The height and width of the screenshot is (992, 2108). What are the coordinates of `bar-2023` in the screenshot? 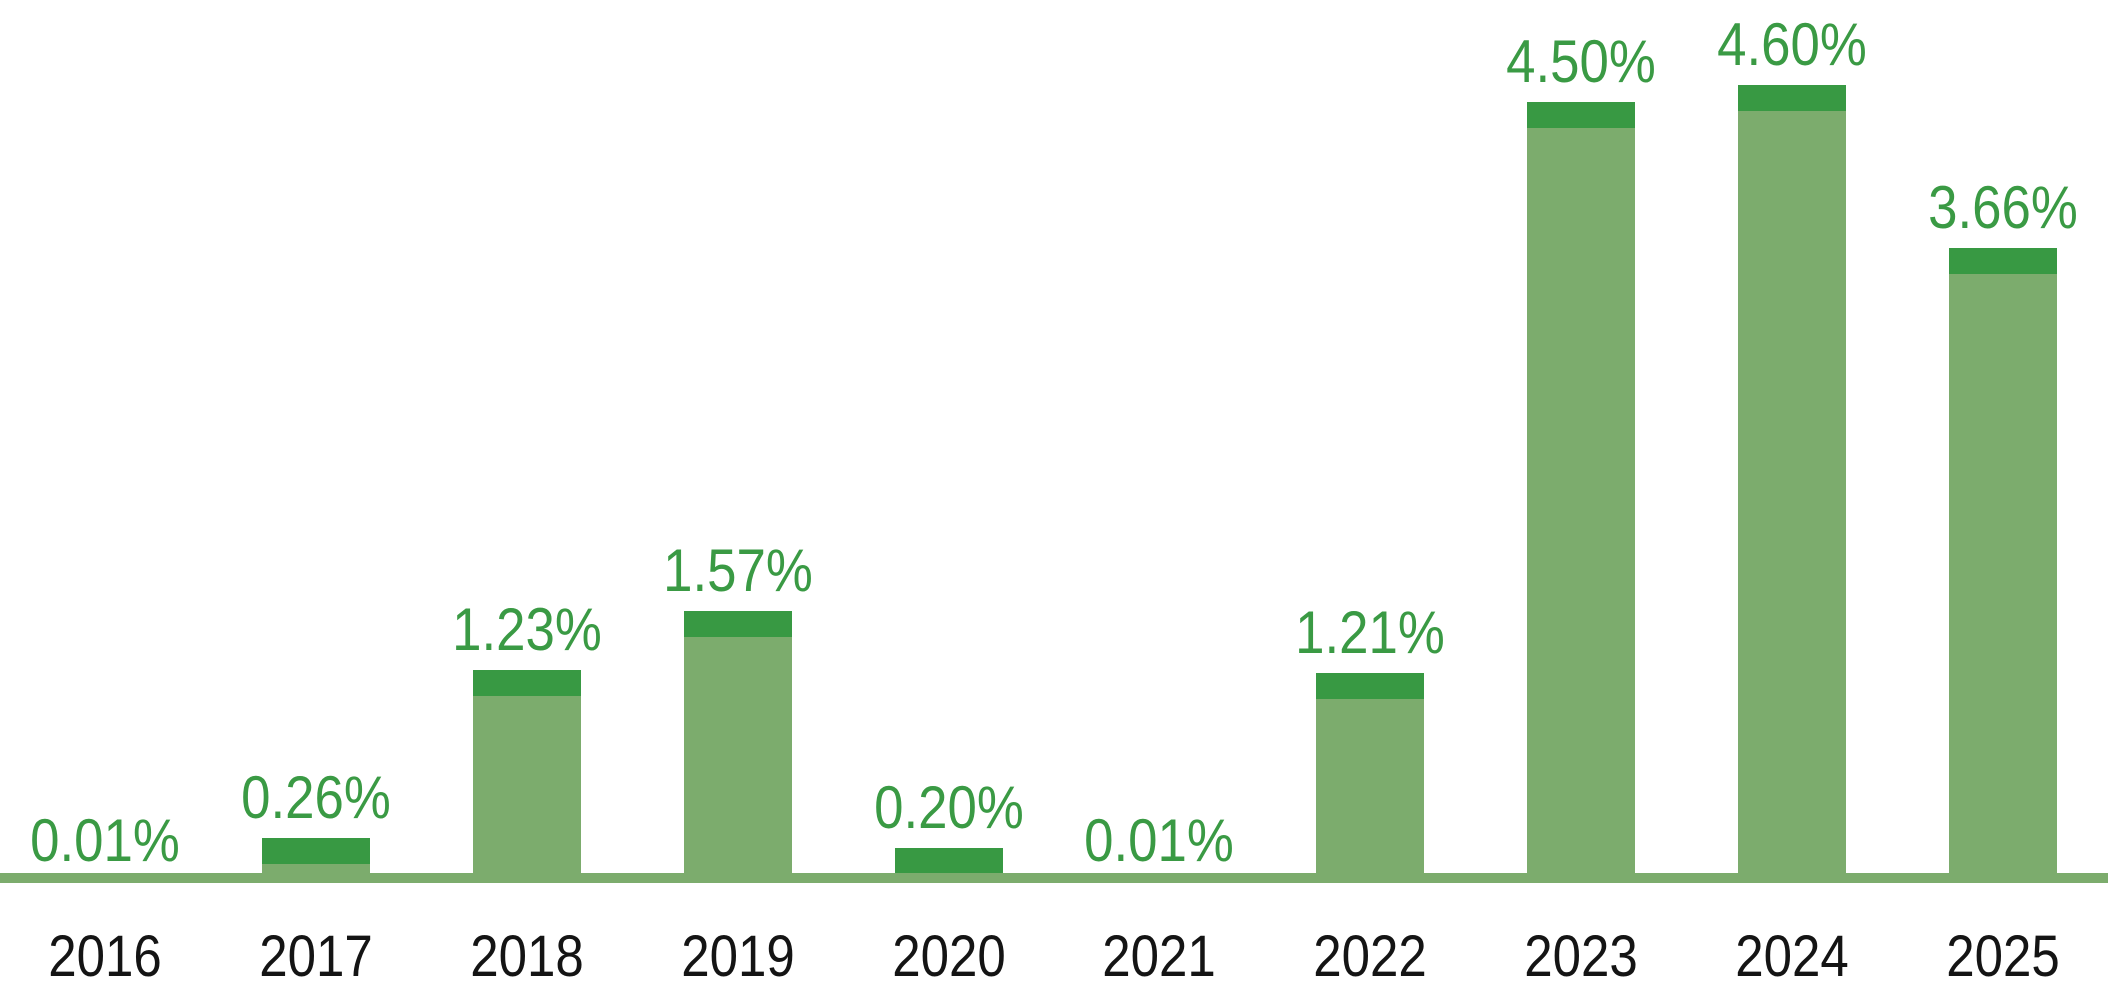 It's located at (1581, 492).